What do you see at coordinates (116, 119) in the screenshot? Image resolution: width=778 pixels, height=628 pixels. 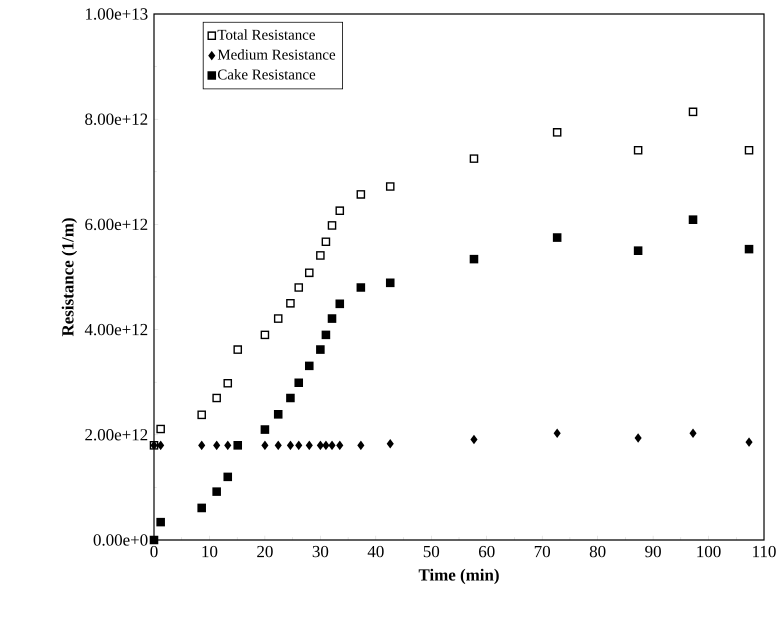 I see `y-tick-label: 8.00e+12` at bounding box center [116, 119].